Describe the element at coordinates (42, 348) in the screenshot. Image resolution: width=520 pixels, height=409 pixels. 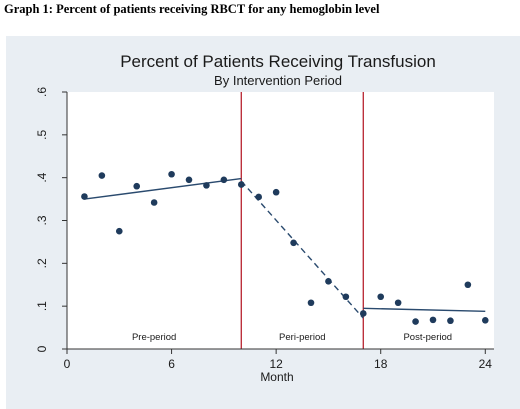
I see `y-tick-label: 0` at that location.